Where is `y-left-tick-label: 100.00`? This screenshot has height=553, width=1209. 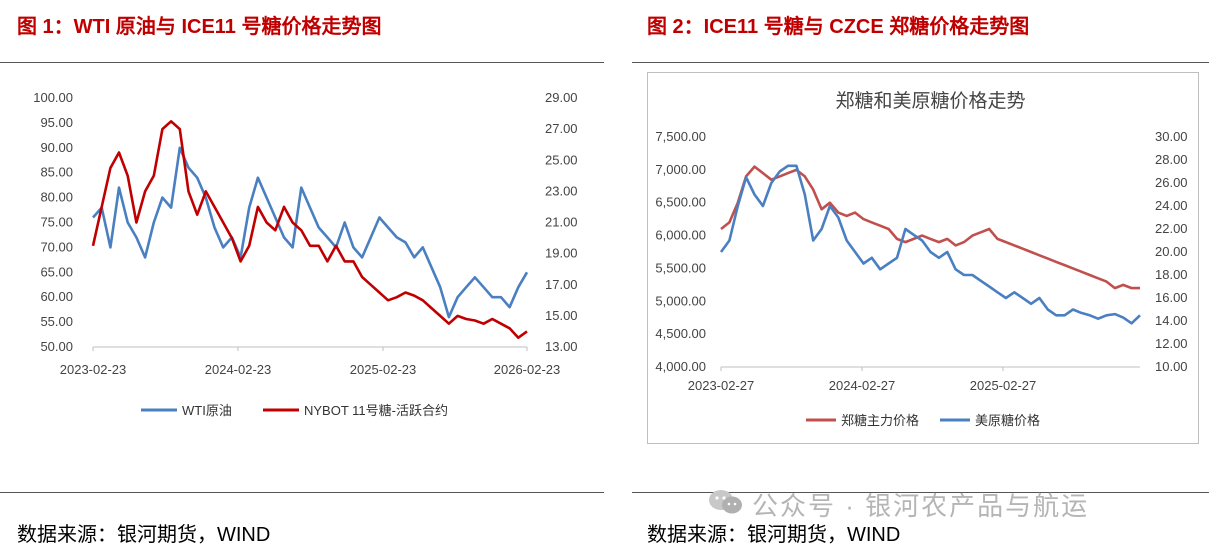 y-left-tick-label: 100.00 is located at coordinates (53, 97).